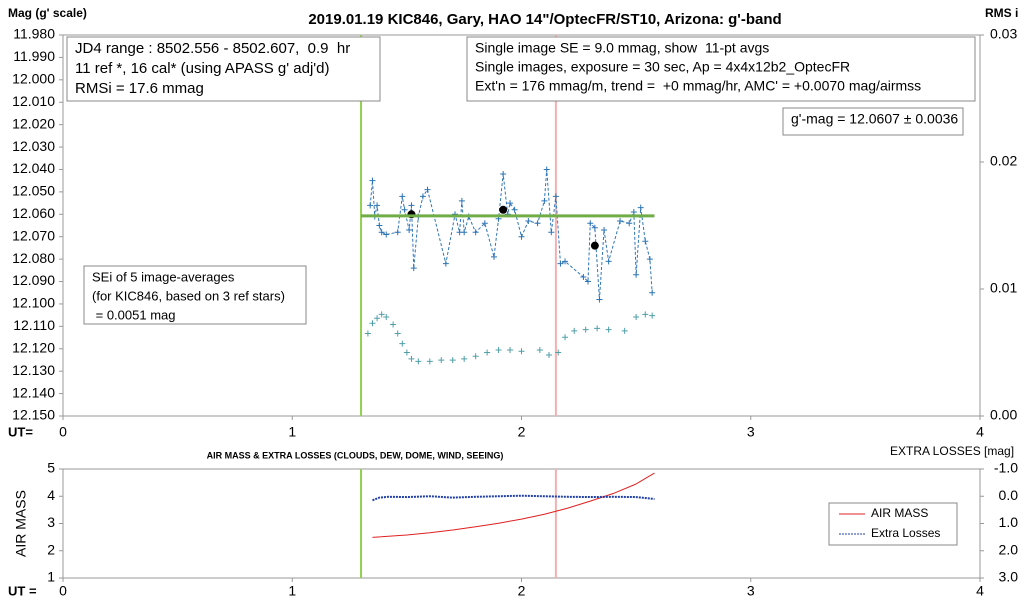 This screenshot has width=1032, height=603. What do you see at coordinates (1003, 415) in the screenshot?
I see `y2-tick-label: 0.00` at bounding box center [1003, 415].